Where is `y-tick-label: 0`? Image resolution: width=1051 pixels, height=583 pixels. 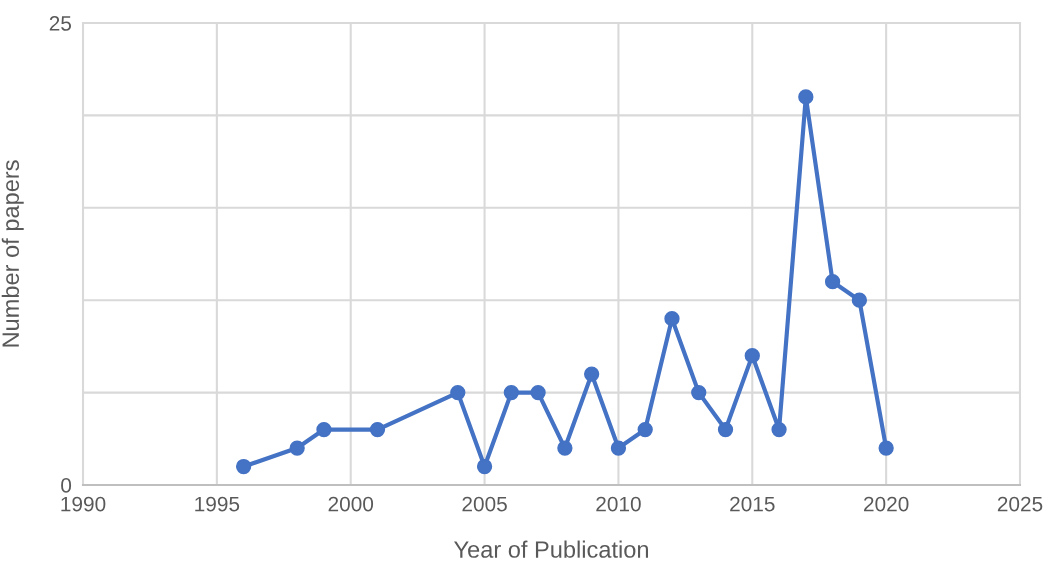 y-tick-label: 0 is located at coordinates (66, 485).